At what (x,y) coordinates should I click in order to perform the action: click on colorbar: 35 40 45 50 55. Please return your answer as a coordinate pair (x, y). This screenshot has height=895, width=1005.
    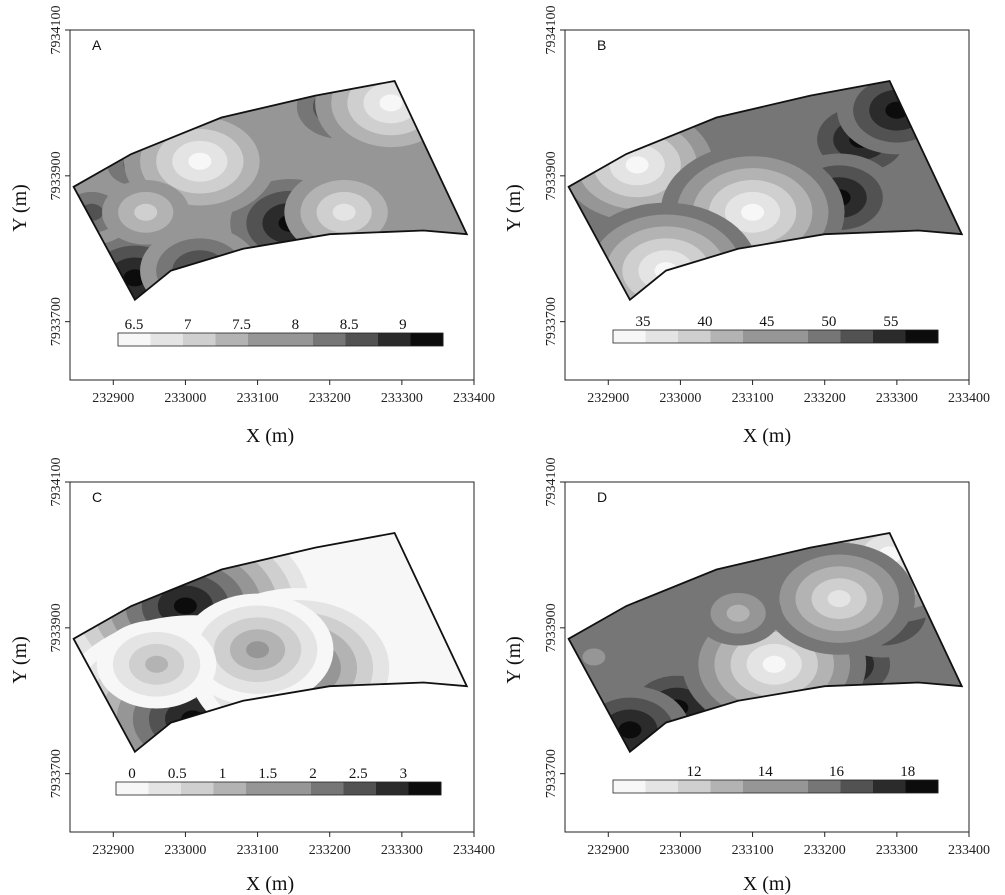
    Looking at the image, I should click on (775, 329).